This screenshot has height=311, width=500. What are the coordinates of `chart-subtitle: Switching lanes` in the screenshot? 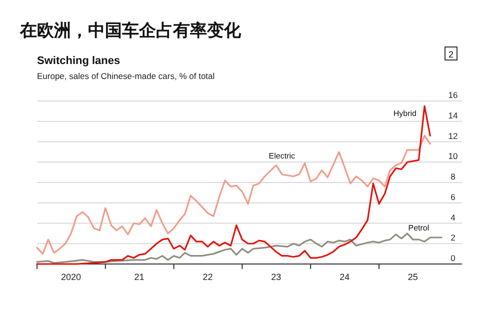 It's located at (78, 61).